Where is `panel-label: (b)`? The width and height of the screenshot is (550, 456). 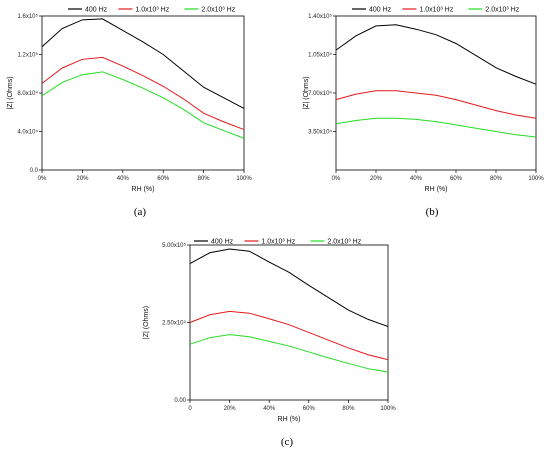 panel-label: (b) is located at coordinates (432, 212).